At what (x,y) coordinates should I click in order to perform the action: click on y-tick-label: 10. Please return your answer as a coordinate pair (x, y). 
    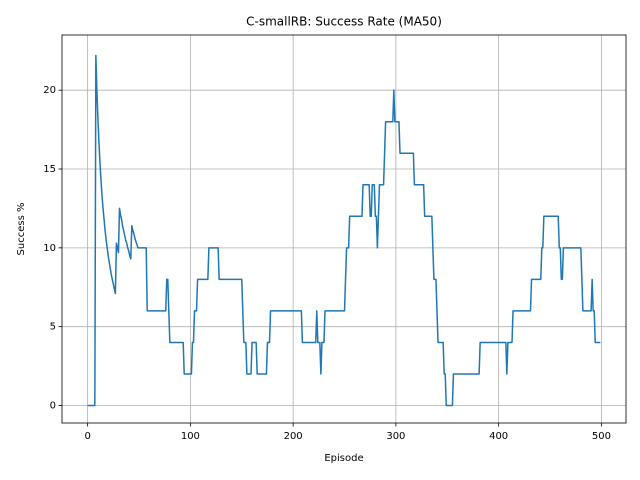
    Looking at the image, I should click on (49, 248).